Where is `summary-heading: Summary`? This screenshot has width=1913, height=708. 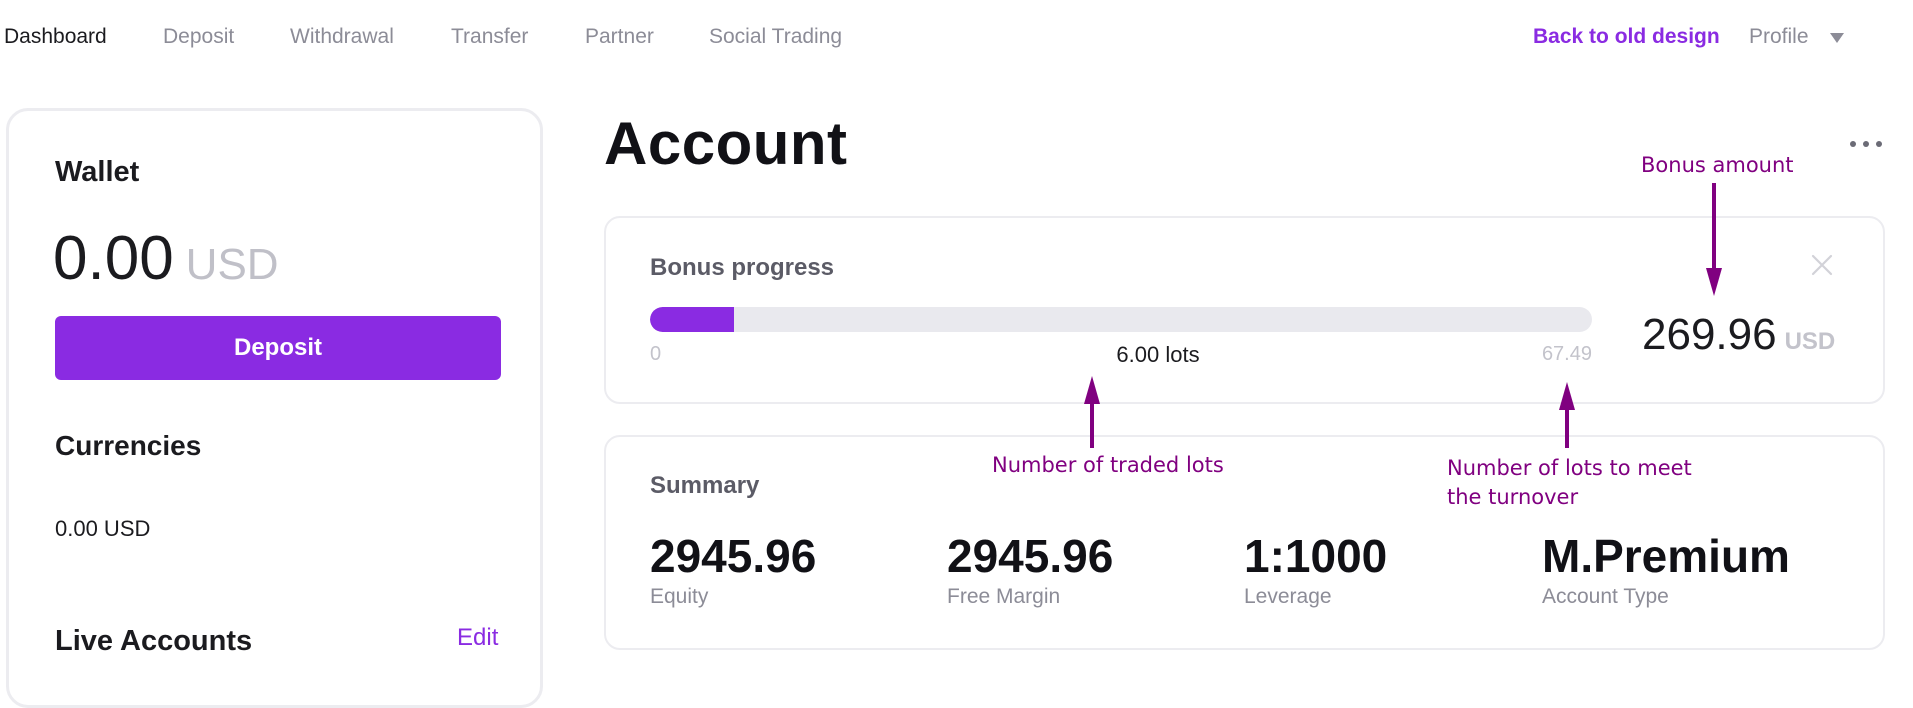
summary-heading: Summary is located at coordinates (705, 485).